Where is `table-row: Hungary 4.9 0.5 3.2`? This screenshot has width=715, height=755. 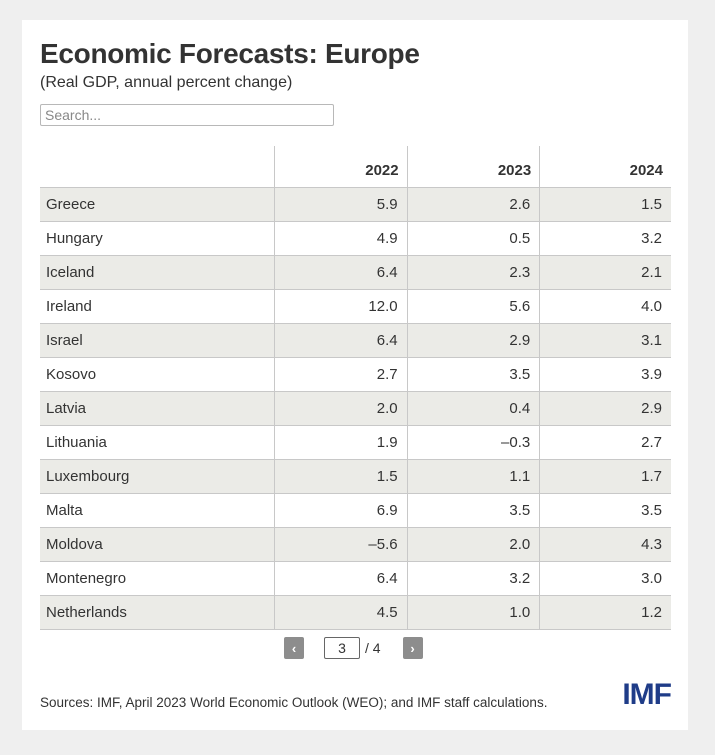 table-row: Hungary 4.9 0.5 3.2 is located at coordinates (355, 238).